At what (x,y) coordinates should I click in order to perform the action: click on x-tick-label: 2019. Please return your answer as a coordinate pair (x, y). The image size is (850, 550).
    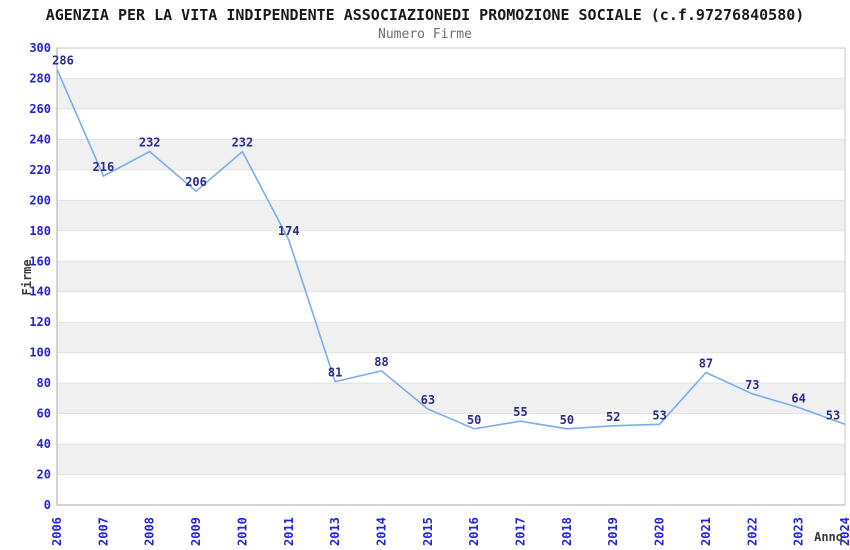
    Looking at the image, I should click on (613, 531).